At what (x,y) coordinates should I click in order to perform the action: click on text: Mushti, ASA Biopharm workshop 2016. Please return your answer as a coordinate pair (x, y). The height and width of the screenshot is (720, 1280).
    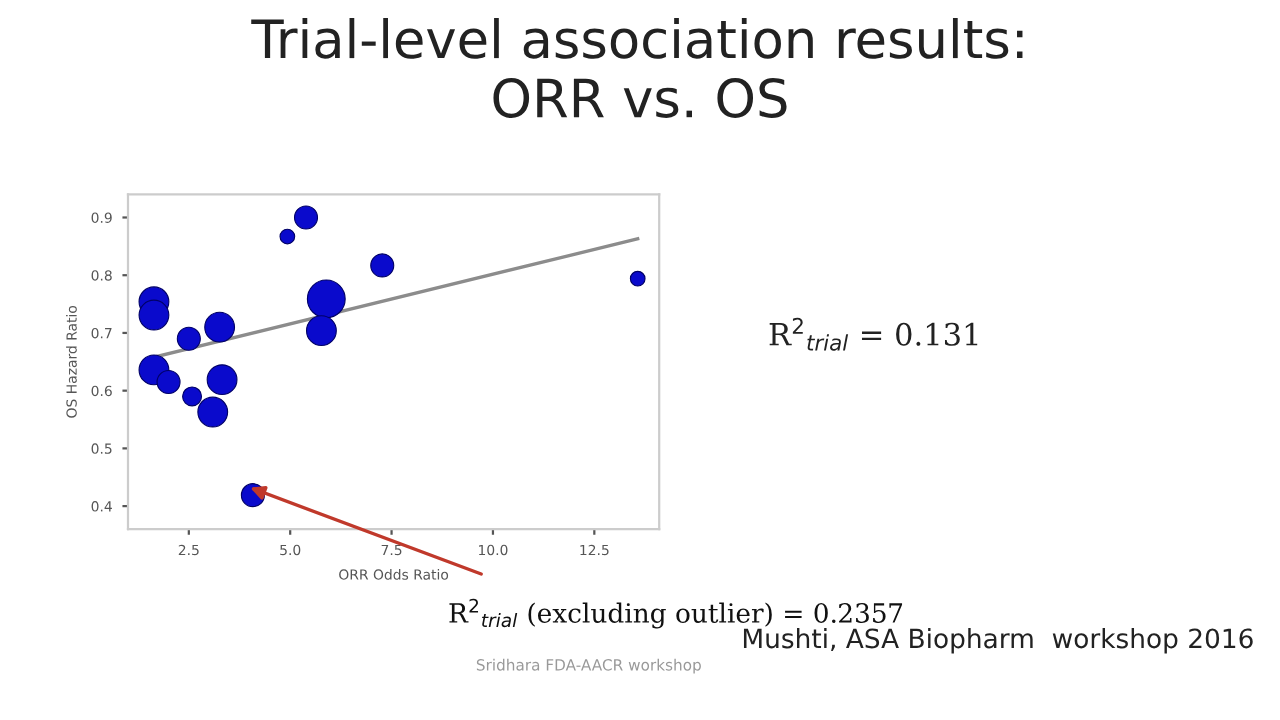
    Looking at the image, I should click on (998, 640).